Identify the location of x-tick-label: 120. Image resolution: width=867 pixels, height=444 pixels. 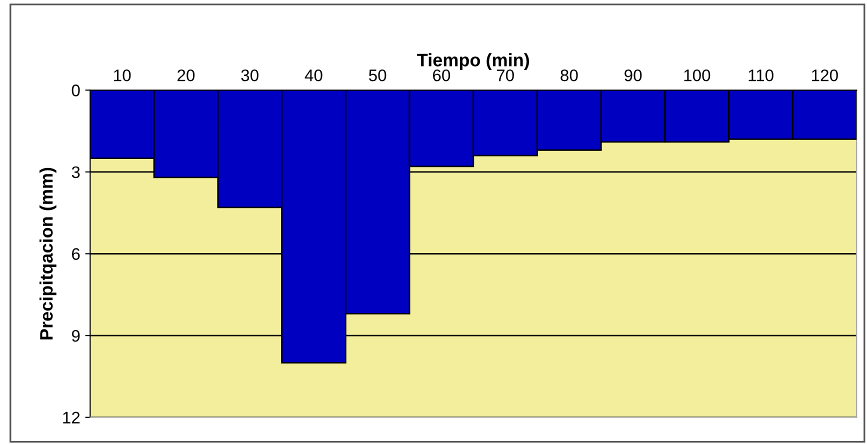
(825, 75).